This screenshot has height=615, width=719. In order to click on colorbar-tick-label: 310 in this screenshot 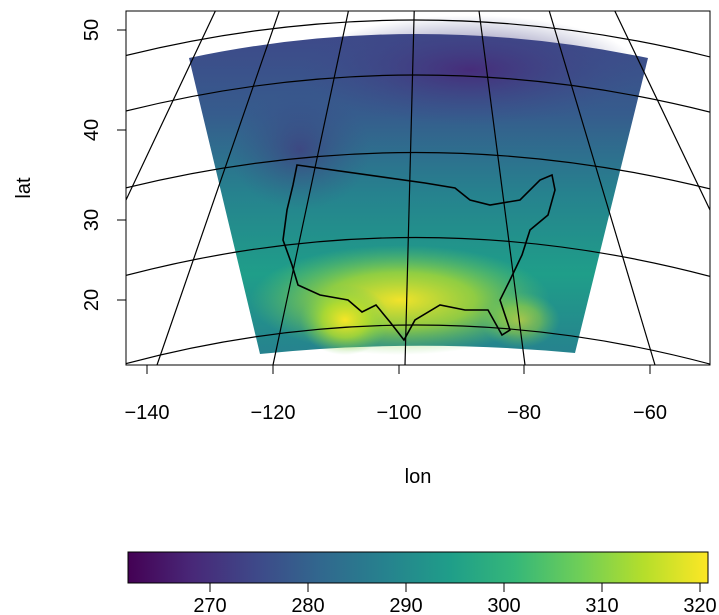, I will do `click(601, 605)`.